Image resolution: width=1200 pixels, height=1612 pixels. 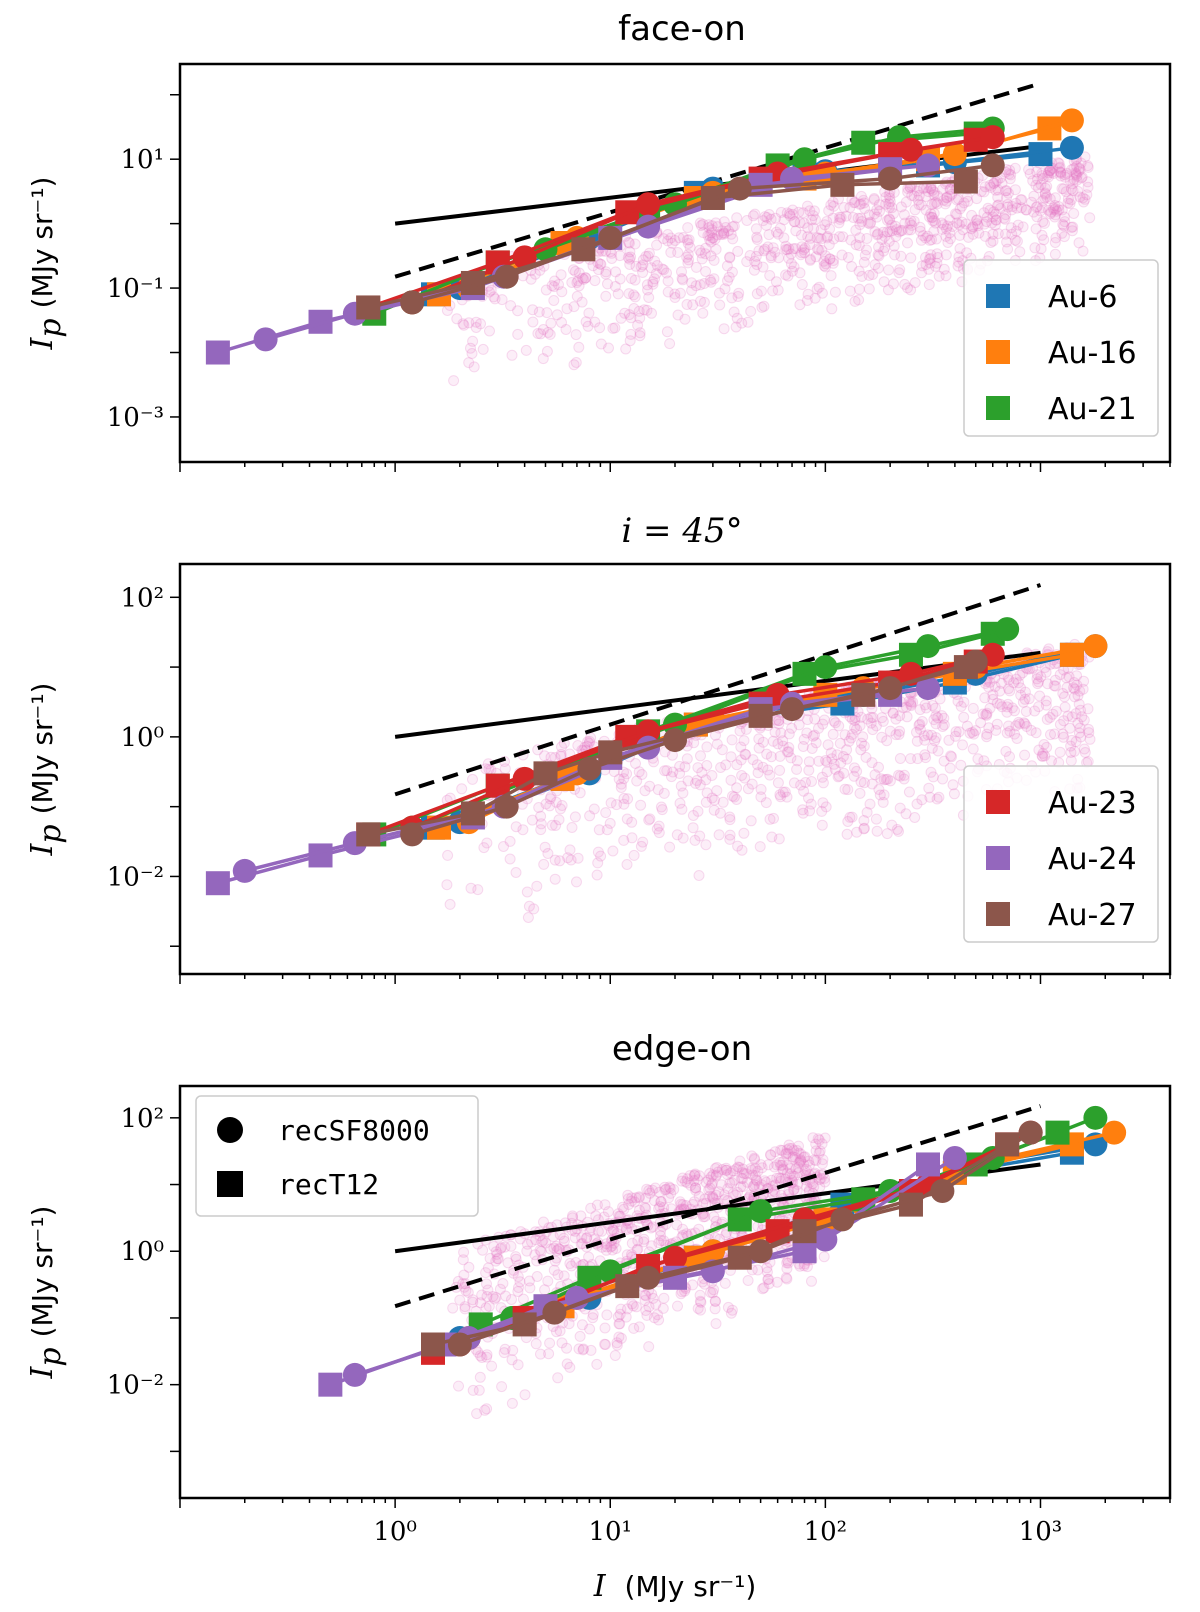 What do you see at coordinates (217, 883) in the screenshot?
I see `data-point-square` at bounding box center [217, 883].